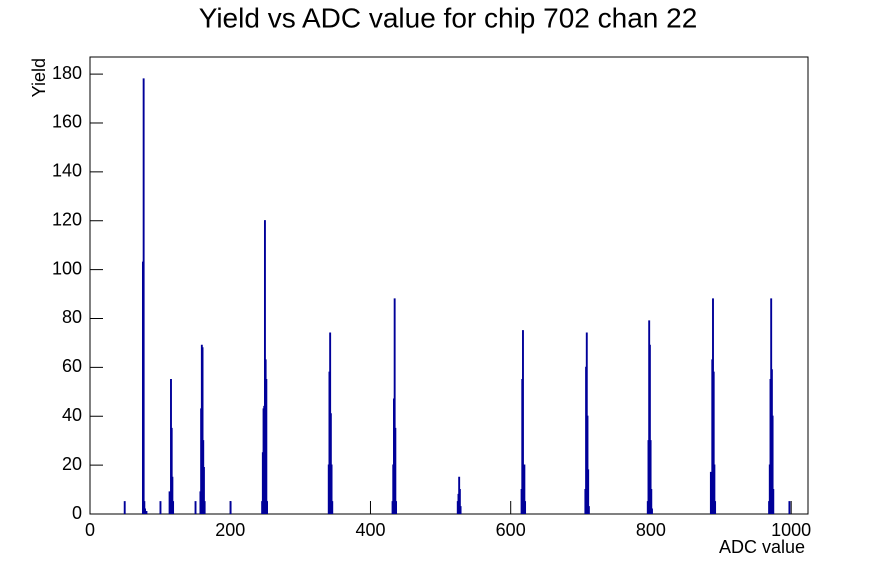 This screenshot has width=896, height=572. Describe the element at coordinates (72, 415) in the screenshot. I see `y-tick-label: 40` at that location.